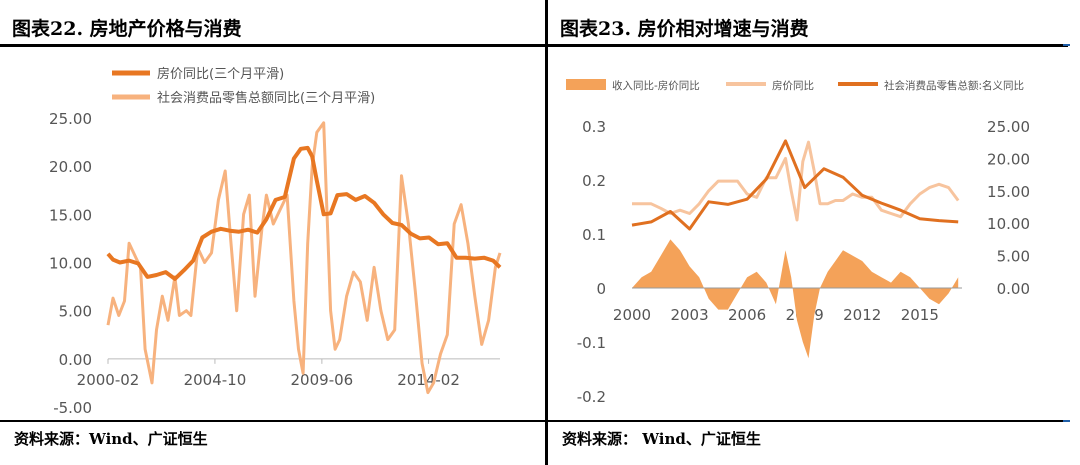 This screenshot has width=1080, height=465. Describe the element at coordinates (546, 232) in the screenshot. I see `panel-divider` at that location.